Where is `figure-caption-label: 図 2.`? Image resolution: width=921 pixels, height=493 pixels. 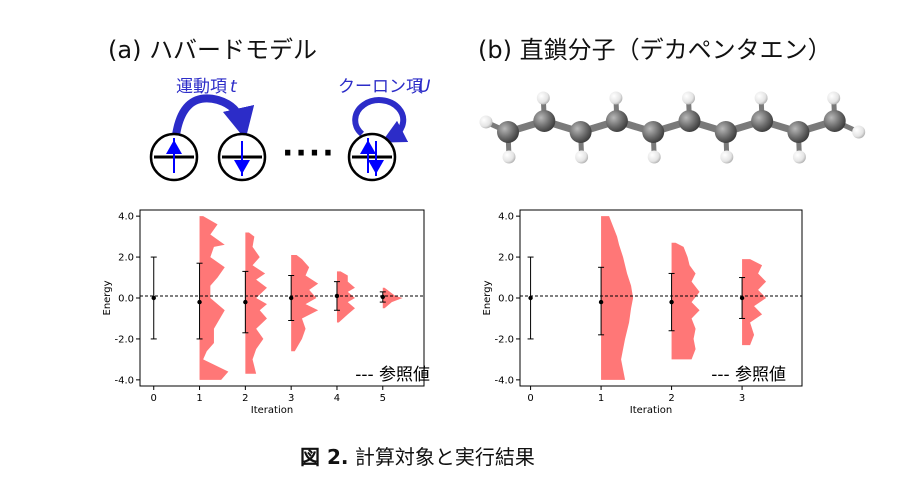
figure-caption-label: 図 2. is located at coordinates (324, 457).